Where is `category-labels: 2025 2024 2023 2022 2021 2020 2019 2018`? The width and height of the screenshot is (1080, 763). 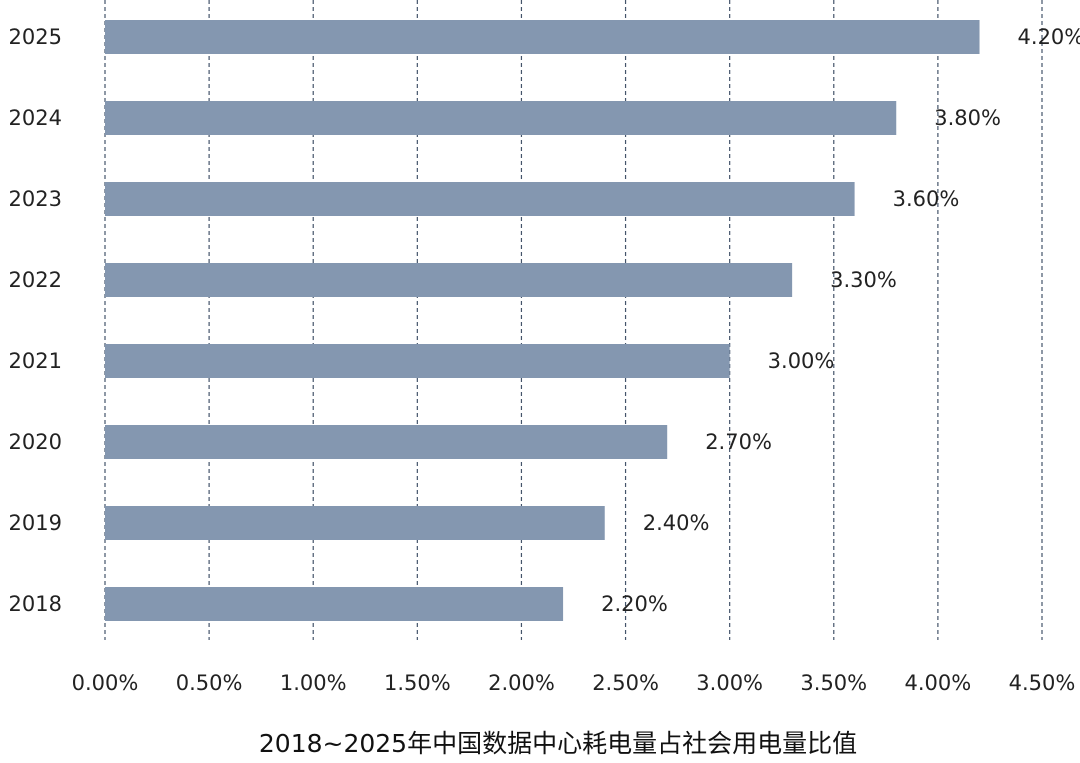 category-labels: 2025 2024 2023 2022 2021 2020 2019 2018 is located at coordinates (35, 320).